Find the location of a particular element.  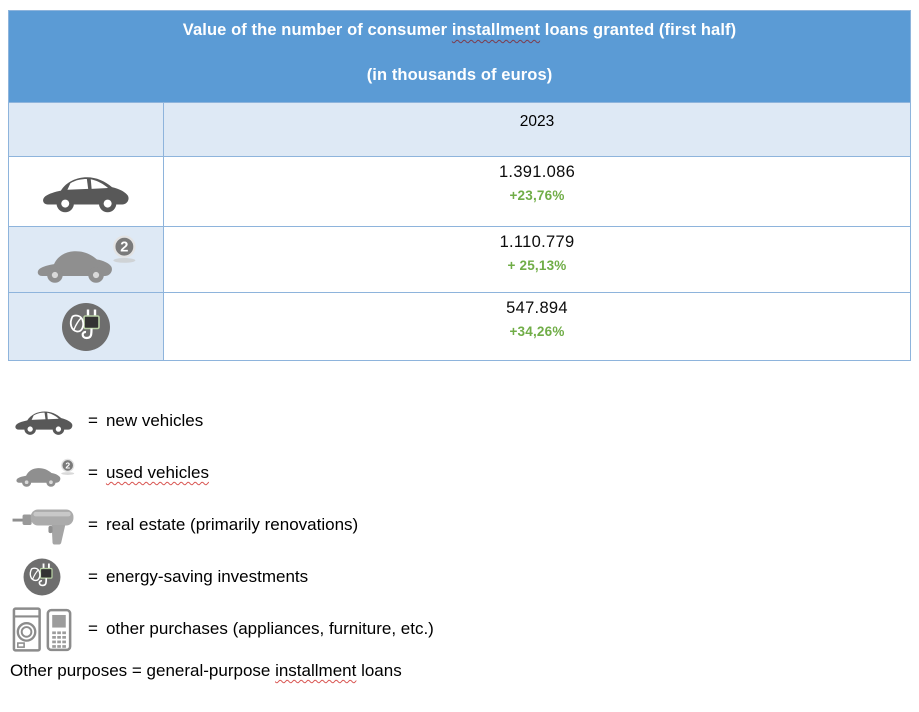

legend-item-used-vehicles: 2 = used vehicles is located at coordinates (460, 473).